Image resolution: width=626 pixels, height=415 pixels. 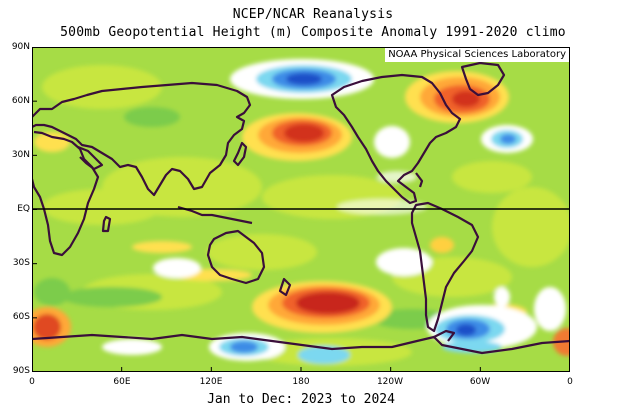 I want to click on lon-label-180: 180, so click(x=301, y=382).